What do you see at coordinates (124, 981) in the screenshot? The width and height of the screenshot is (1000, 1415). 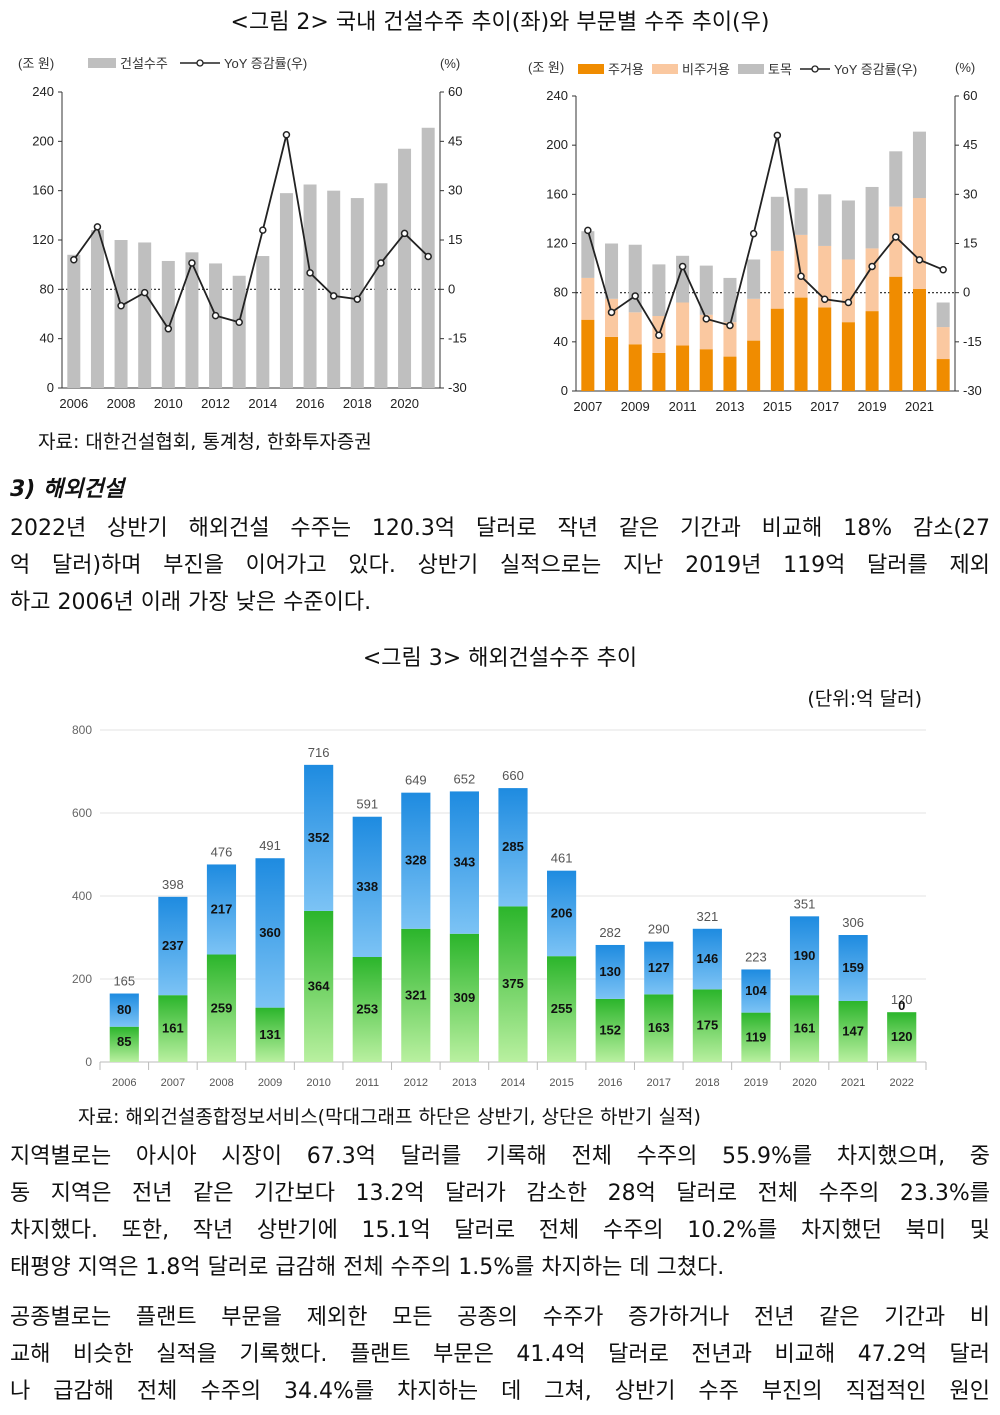 I see `total-label: 165` at bounding box center [124, 981].